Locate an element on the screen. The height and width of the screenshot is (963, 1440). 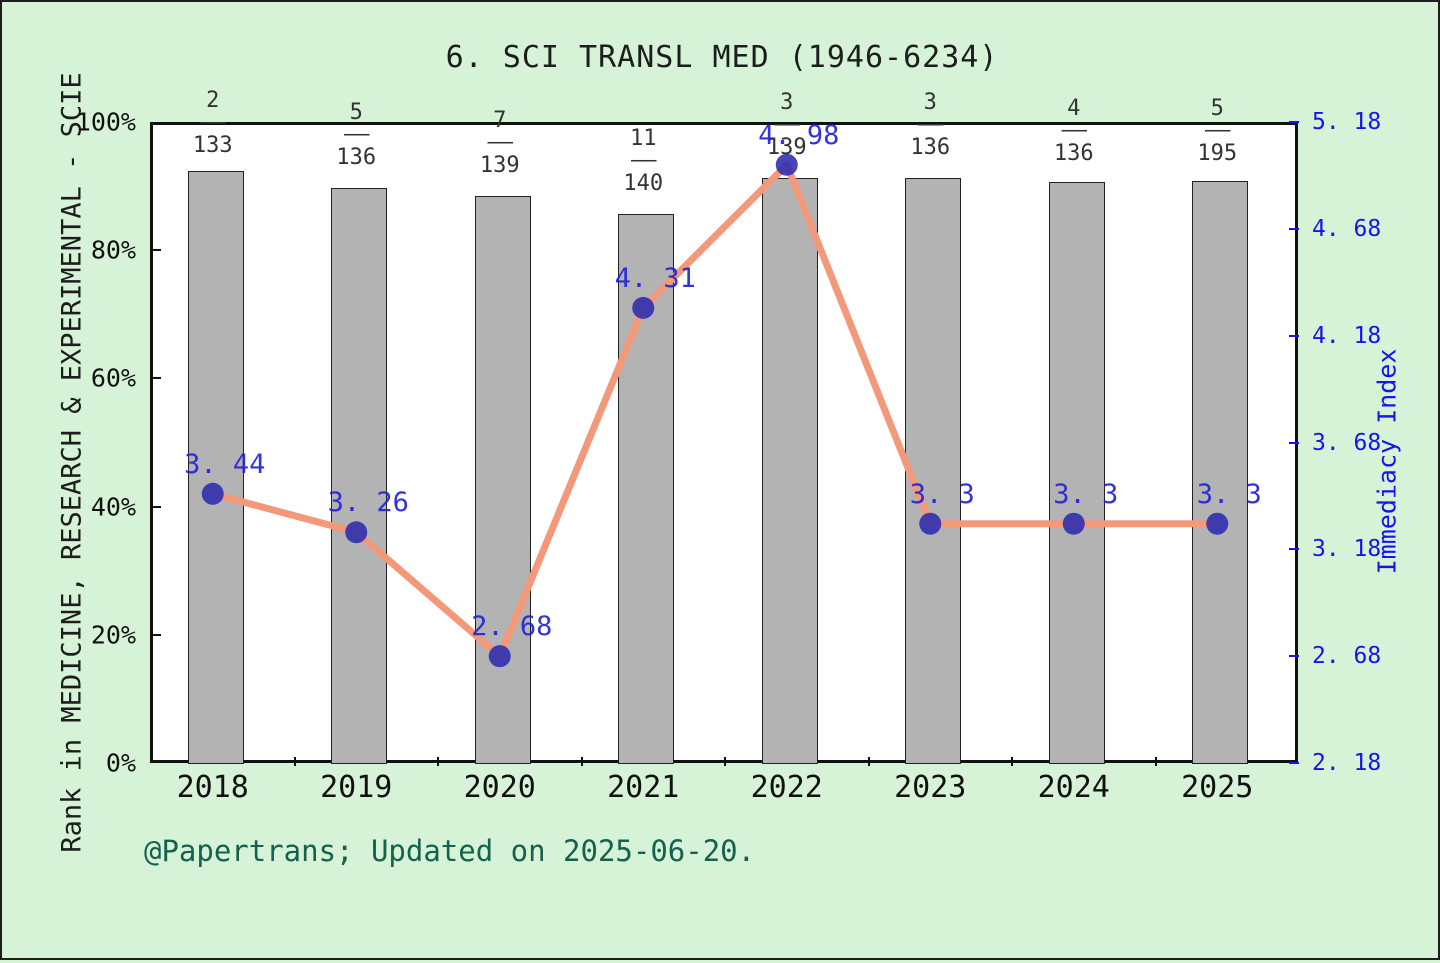
right-axis-tick-label: 3. 18 is located at coordinates (1347, 549).